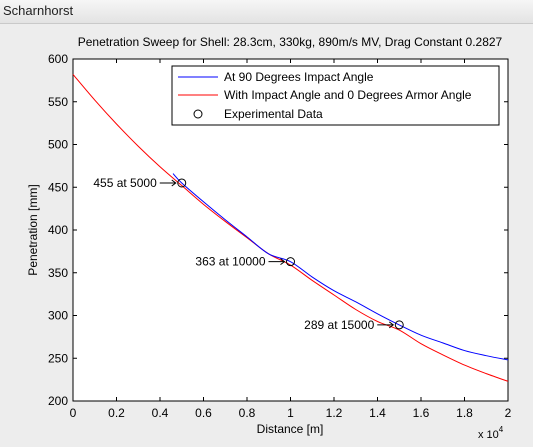  I want to click on x-tick-label: 0.6, so click(203, 413).